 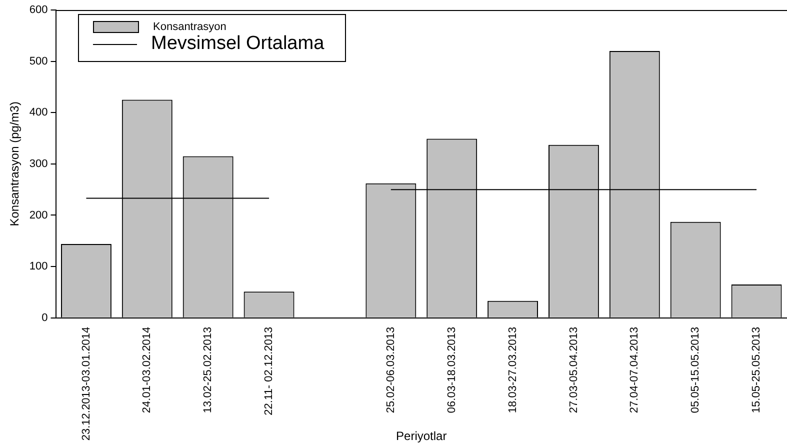 What do you see at coordinates (38, 215) in the screenshot?
I see `y-tick-label: 200` at bounding box center [38, 215].